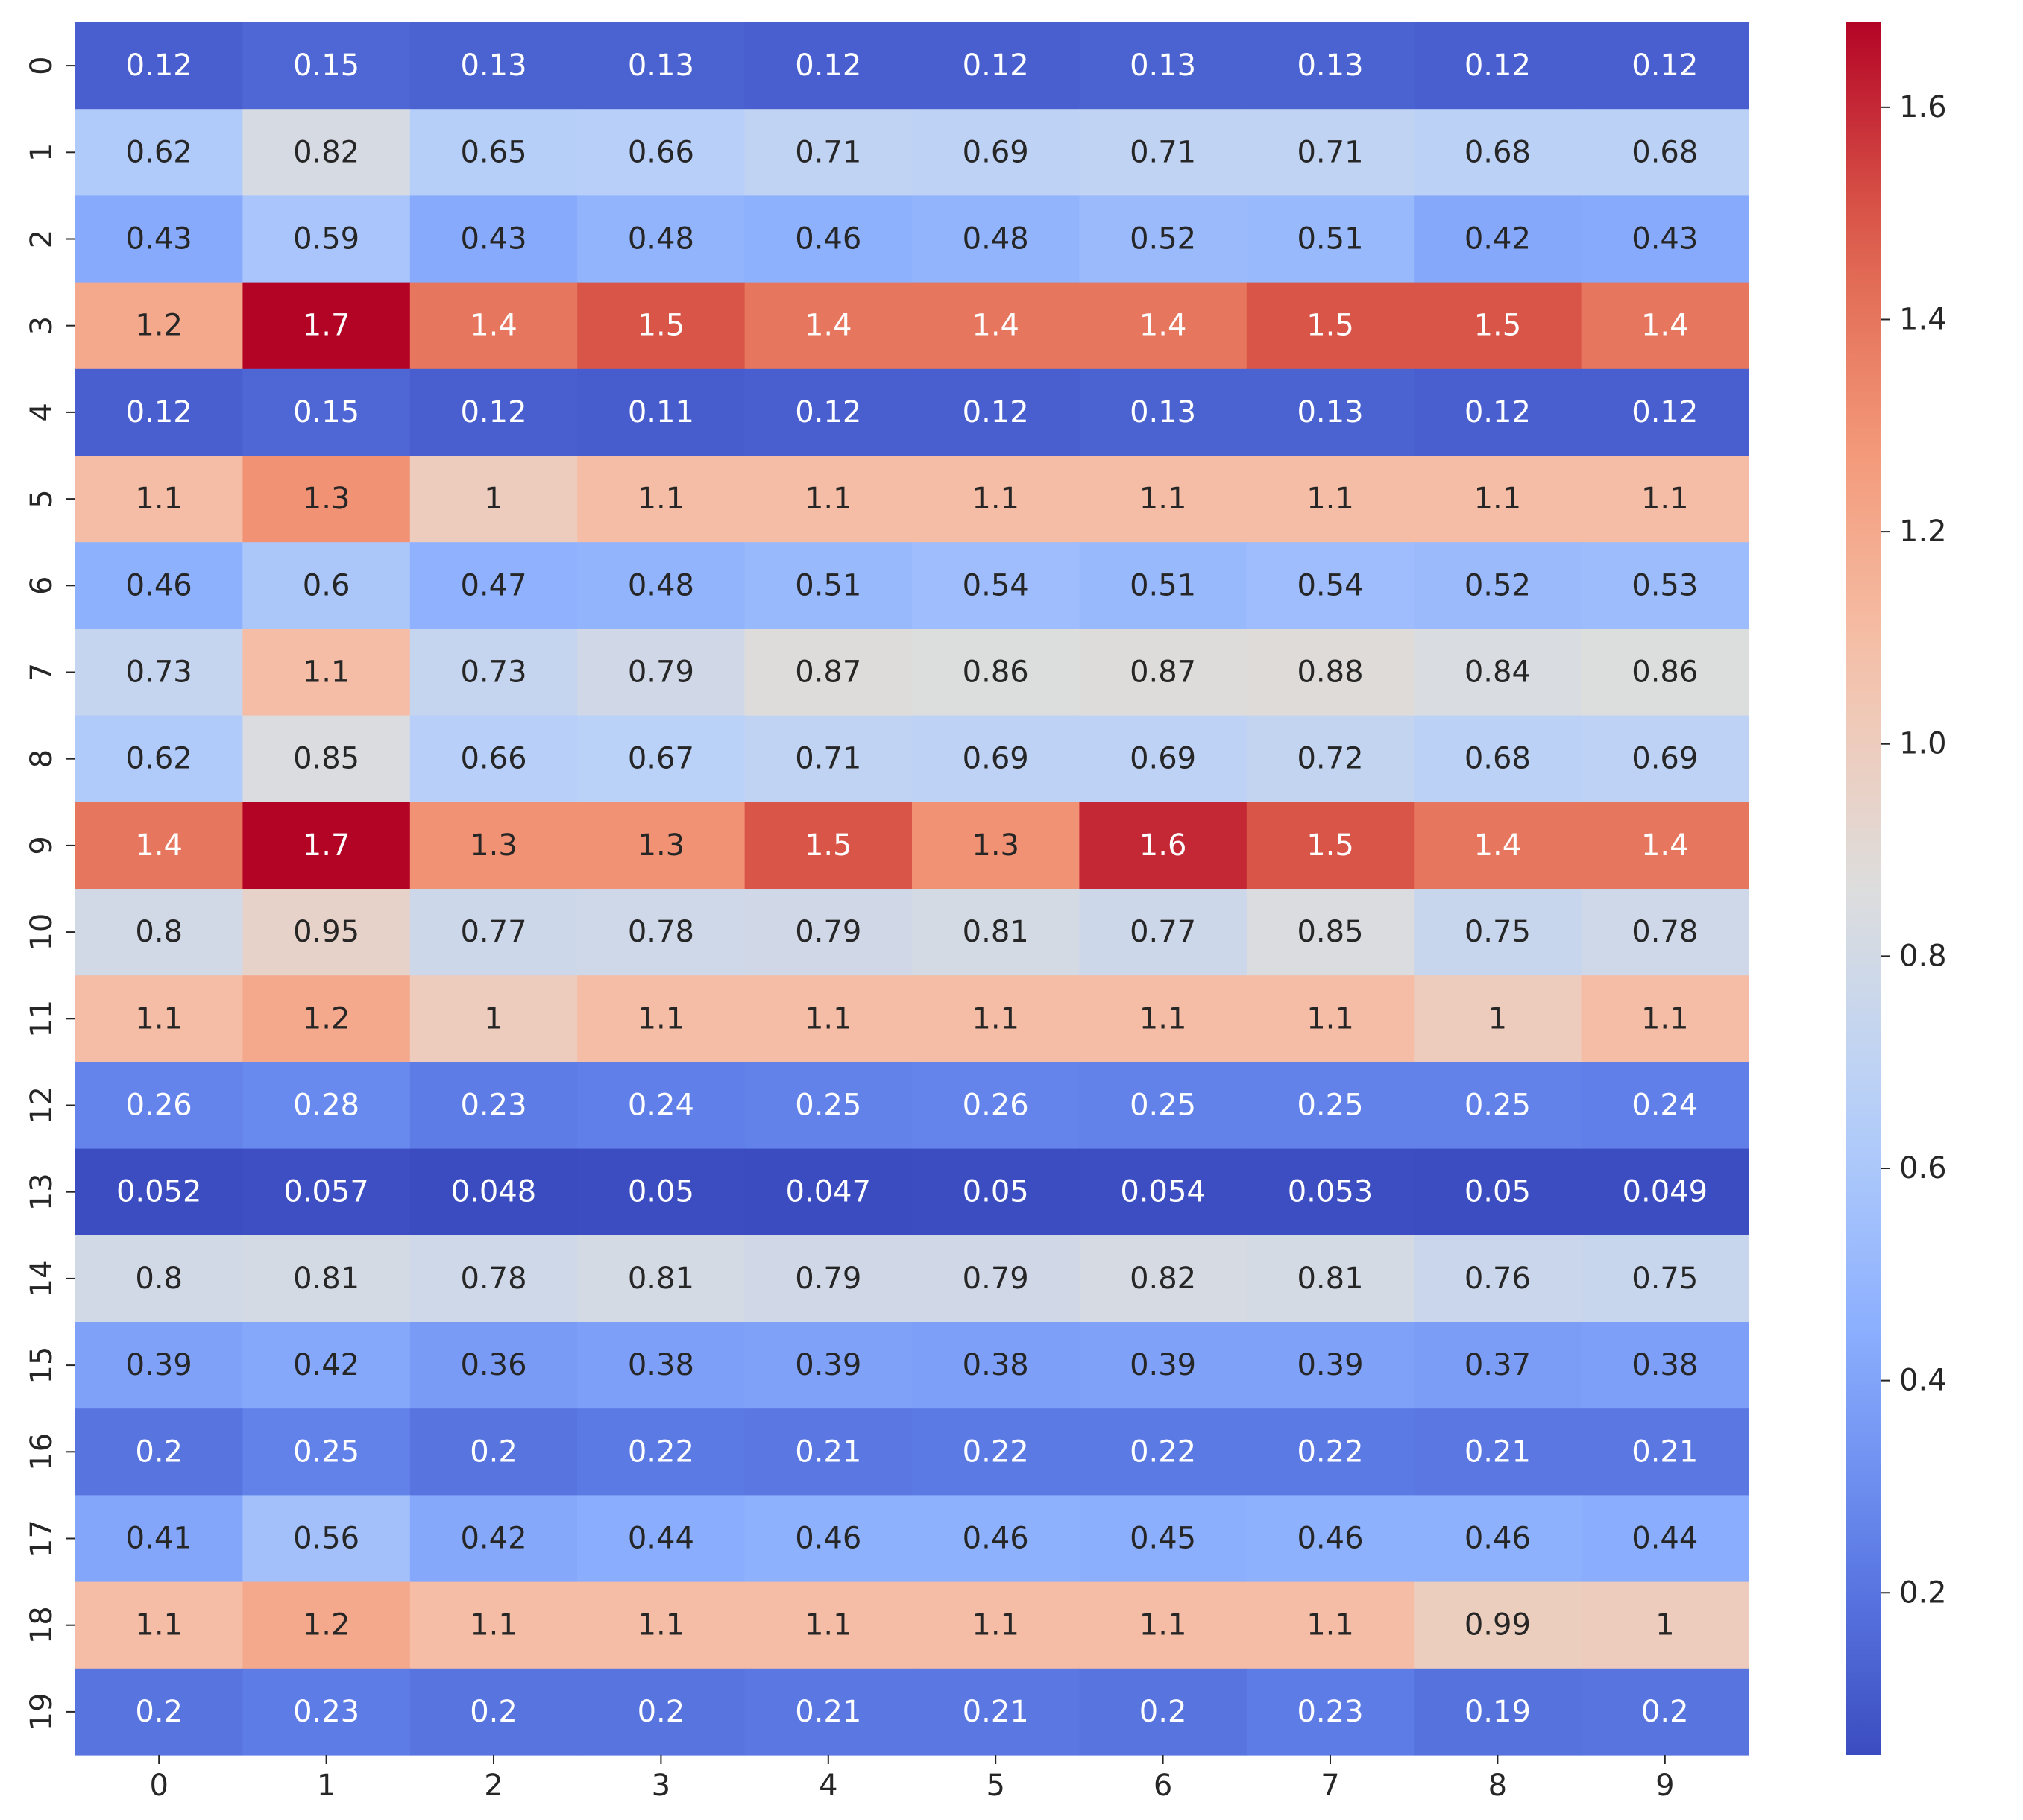 This screenshot has height=1820, width=2023. Describe the element at coordinates (1923, 1592) in the screenshot. I see `colorbar-tick-label: 0.2` at that location.